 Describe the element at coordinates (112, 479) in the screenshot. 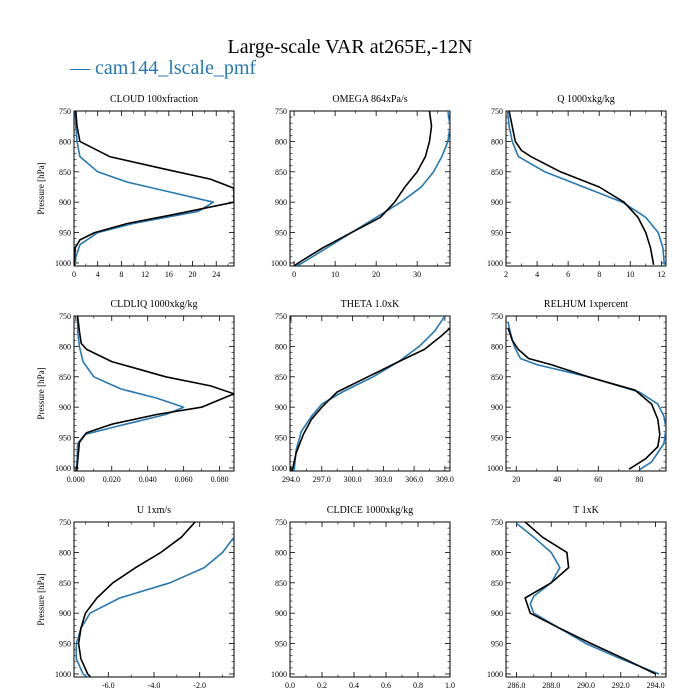

I see `x-tick-label: 0.020` at that location.